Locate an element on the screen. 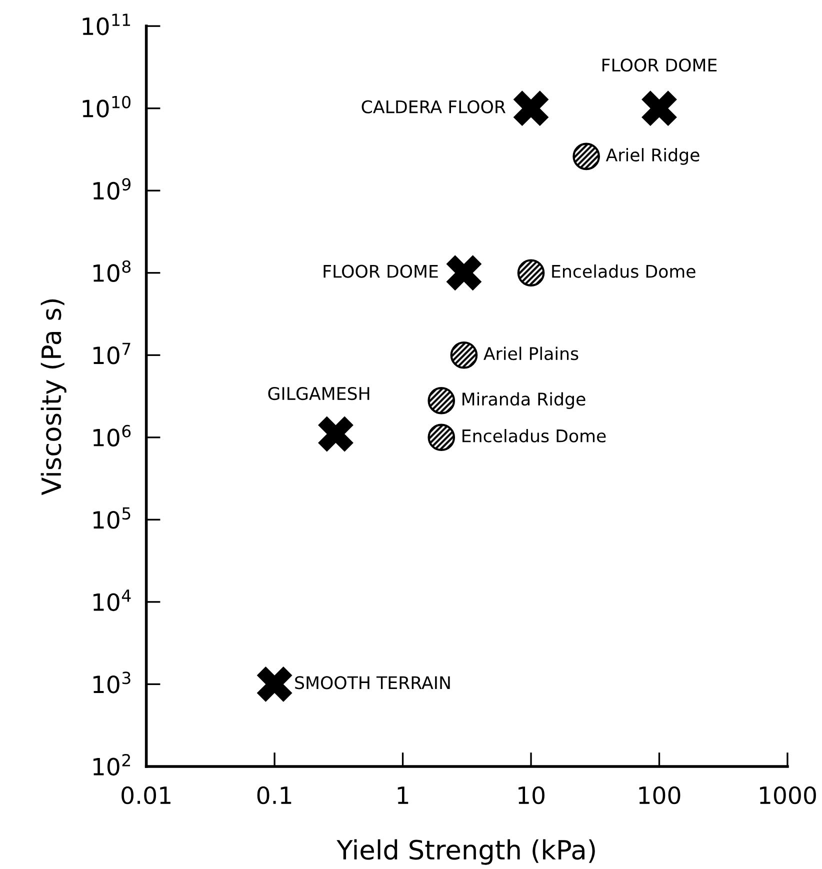 The image size is (822, 869). x-tick-label: 1000 is located at coordinates (788, 795).